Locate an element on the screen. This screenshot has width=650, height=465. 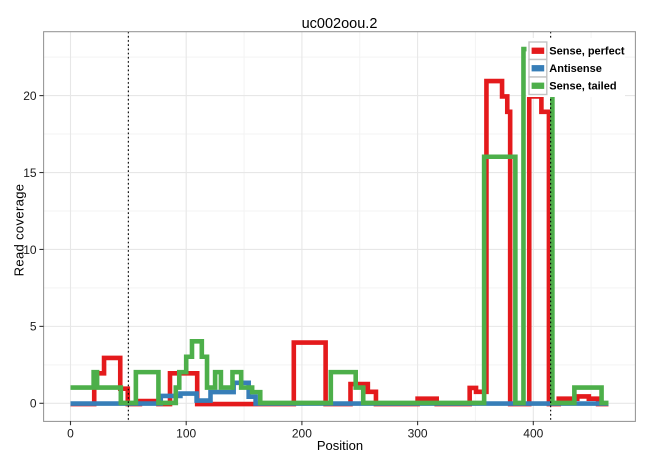
svg-text: 10 is located at coordinates (30, 250).